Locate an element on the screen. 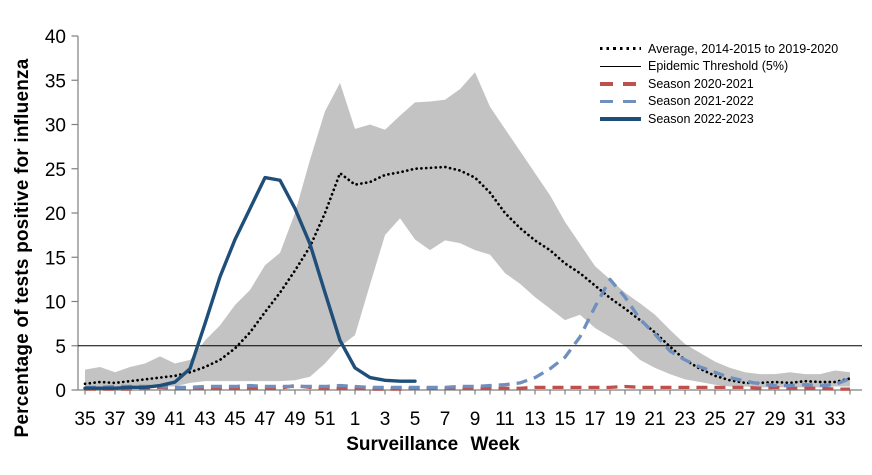  x-tick-label: 13 is located at coordinates (534, 419).